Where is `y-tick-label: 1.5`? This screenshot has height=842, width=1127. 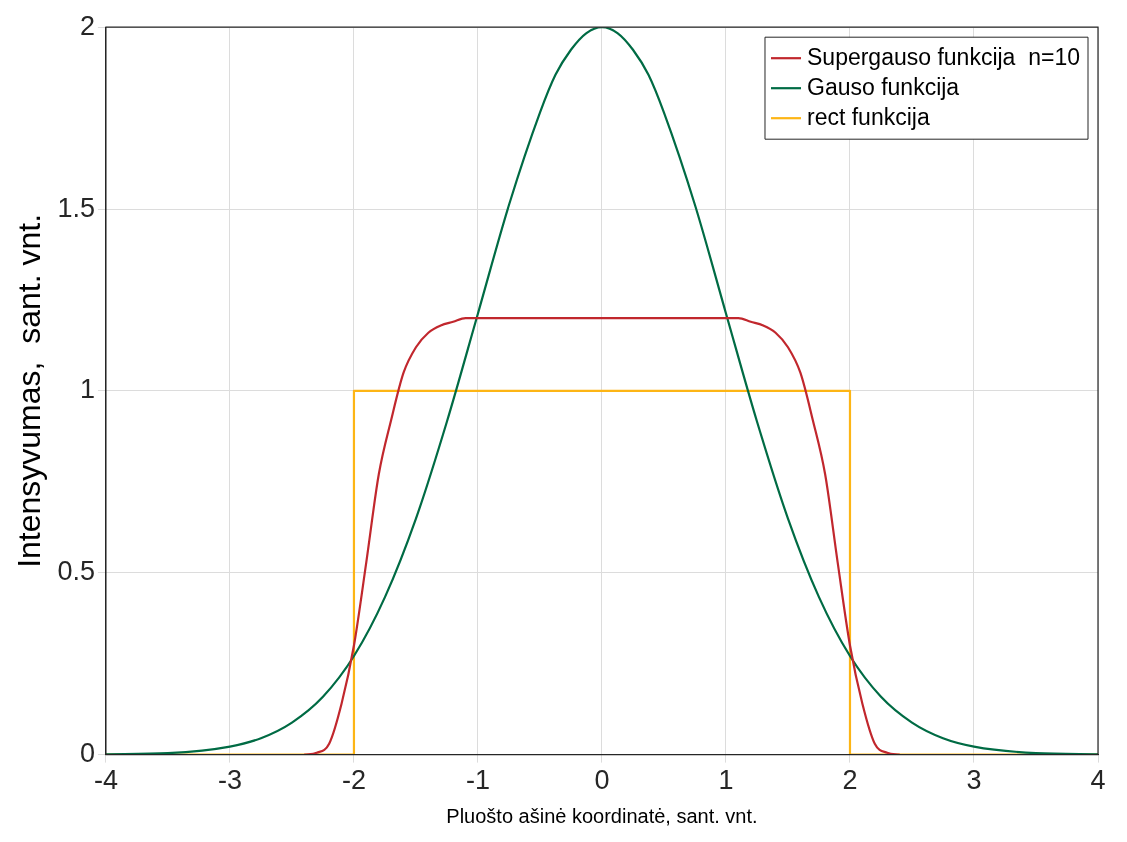 y-tick-label: 1.5 is located at coordinates (76, 207).